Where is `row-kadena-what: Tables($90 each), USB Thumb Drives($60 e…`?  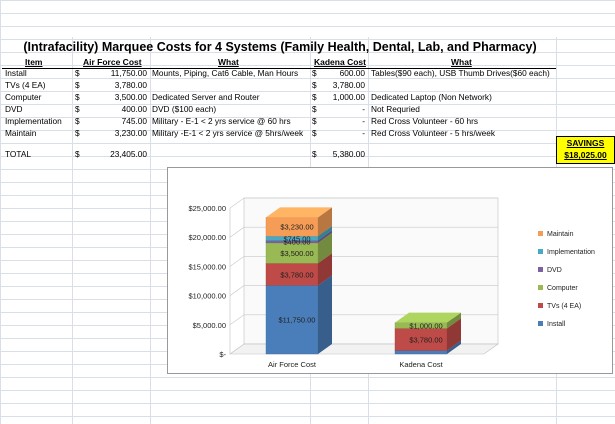
row-kadena-what: Tables($90 each), USB Thumb Drives($60 e… is located at coordinates (460, 73).